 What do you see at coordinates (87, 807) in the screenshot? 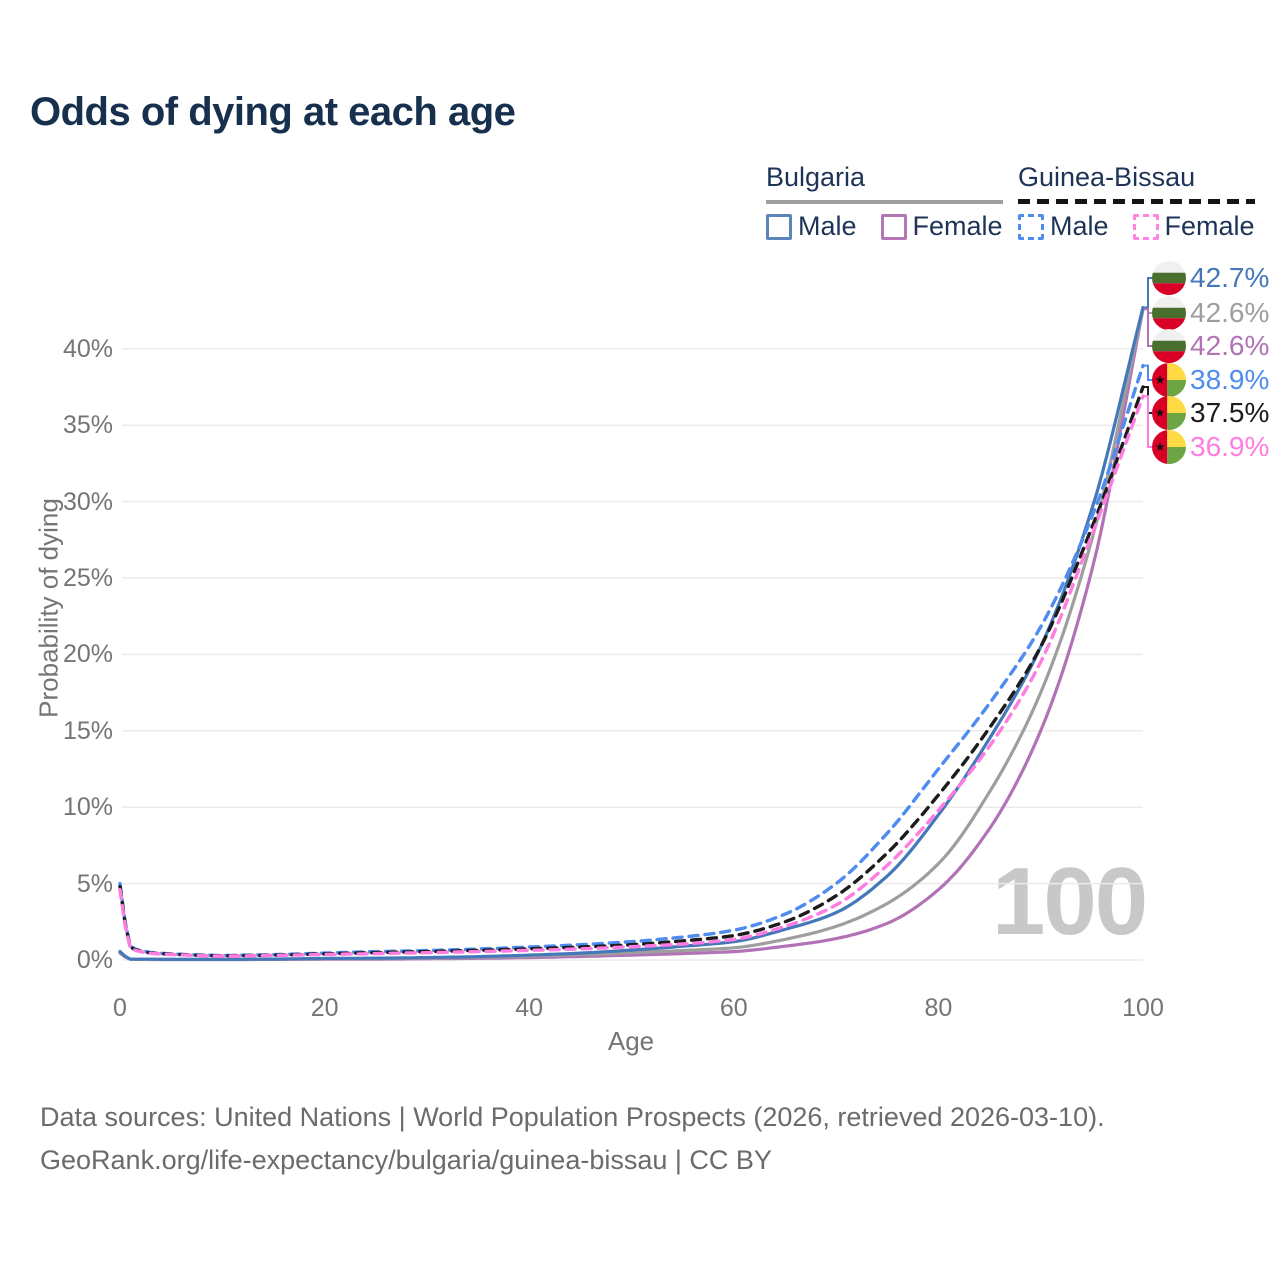
I see `y-axis-tick-label: 10%` at bounding box center [87, 807].